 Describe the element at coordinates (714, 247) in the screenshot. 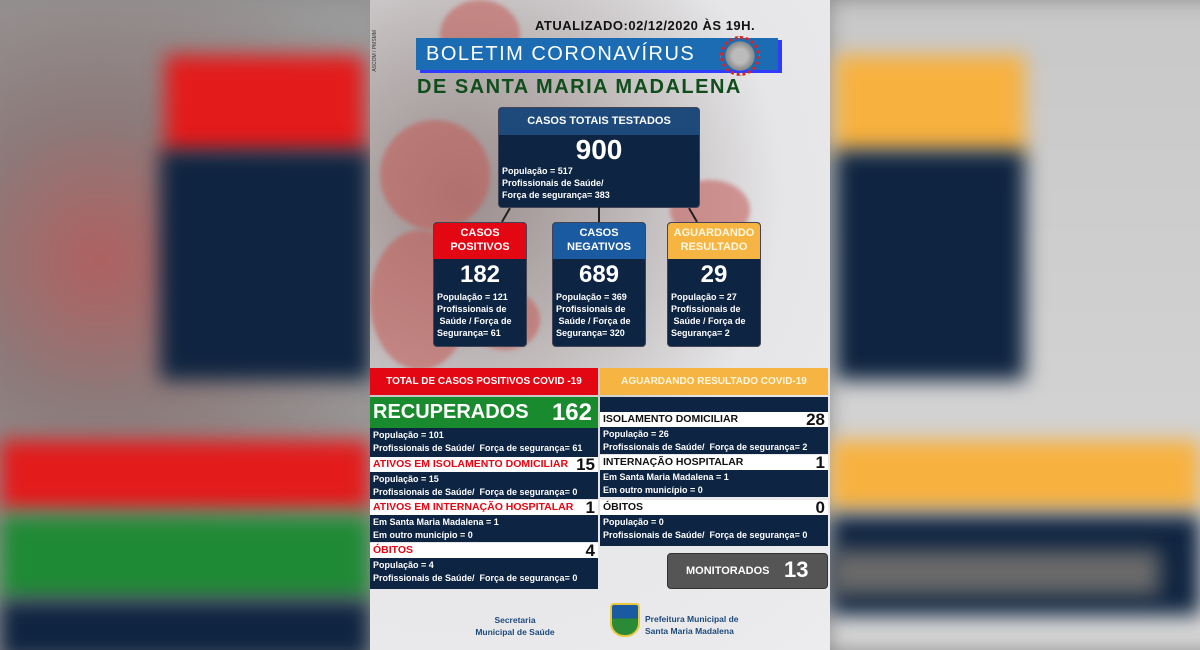

I see `case-label: RESULTADO` at that location.